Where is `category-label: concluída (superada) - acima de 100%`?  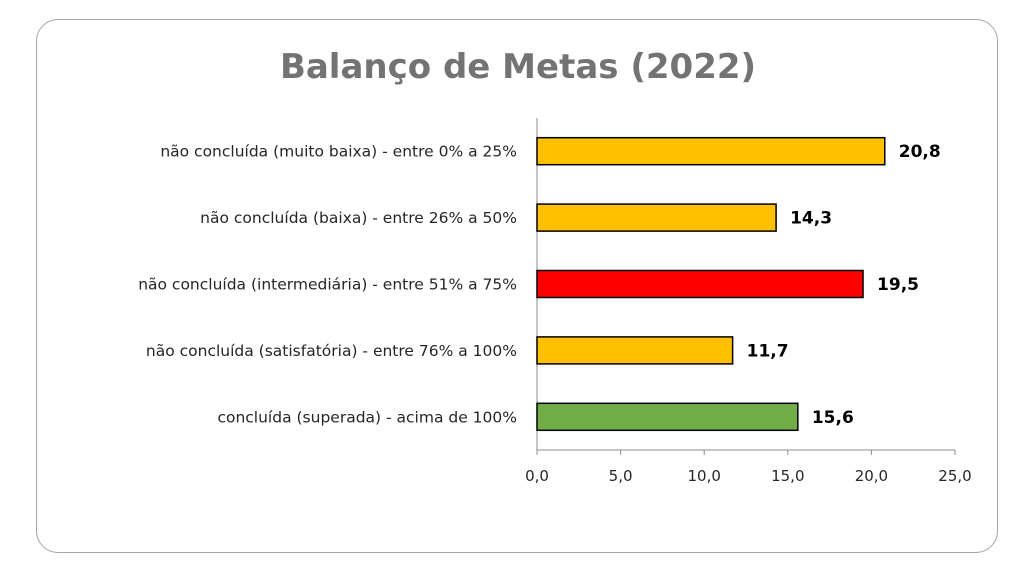 category-label: concluída (superada) - acima de 100% is located at coordinates (367, 417).